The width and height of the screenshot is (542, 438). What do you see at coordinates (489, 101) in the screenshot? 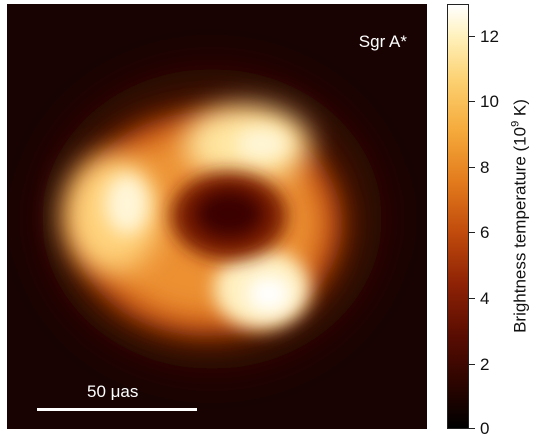
I see `colorbar-tick-label: 10` at bounding box center [489, 101].